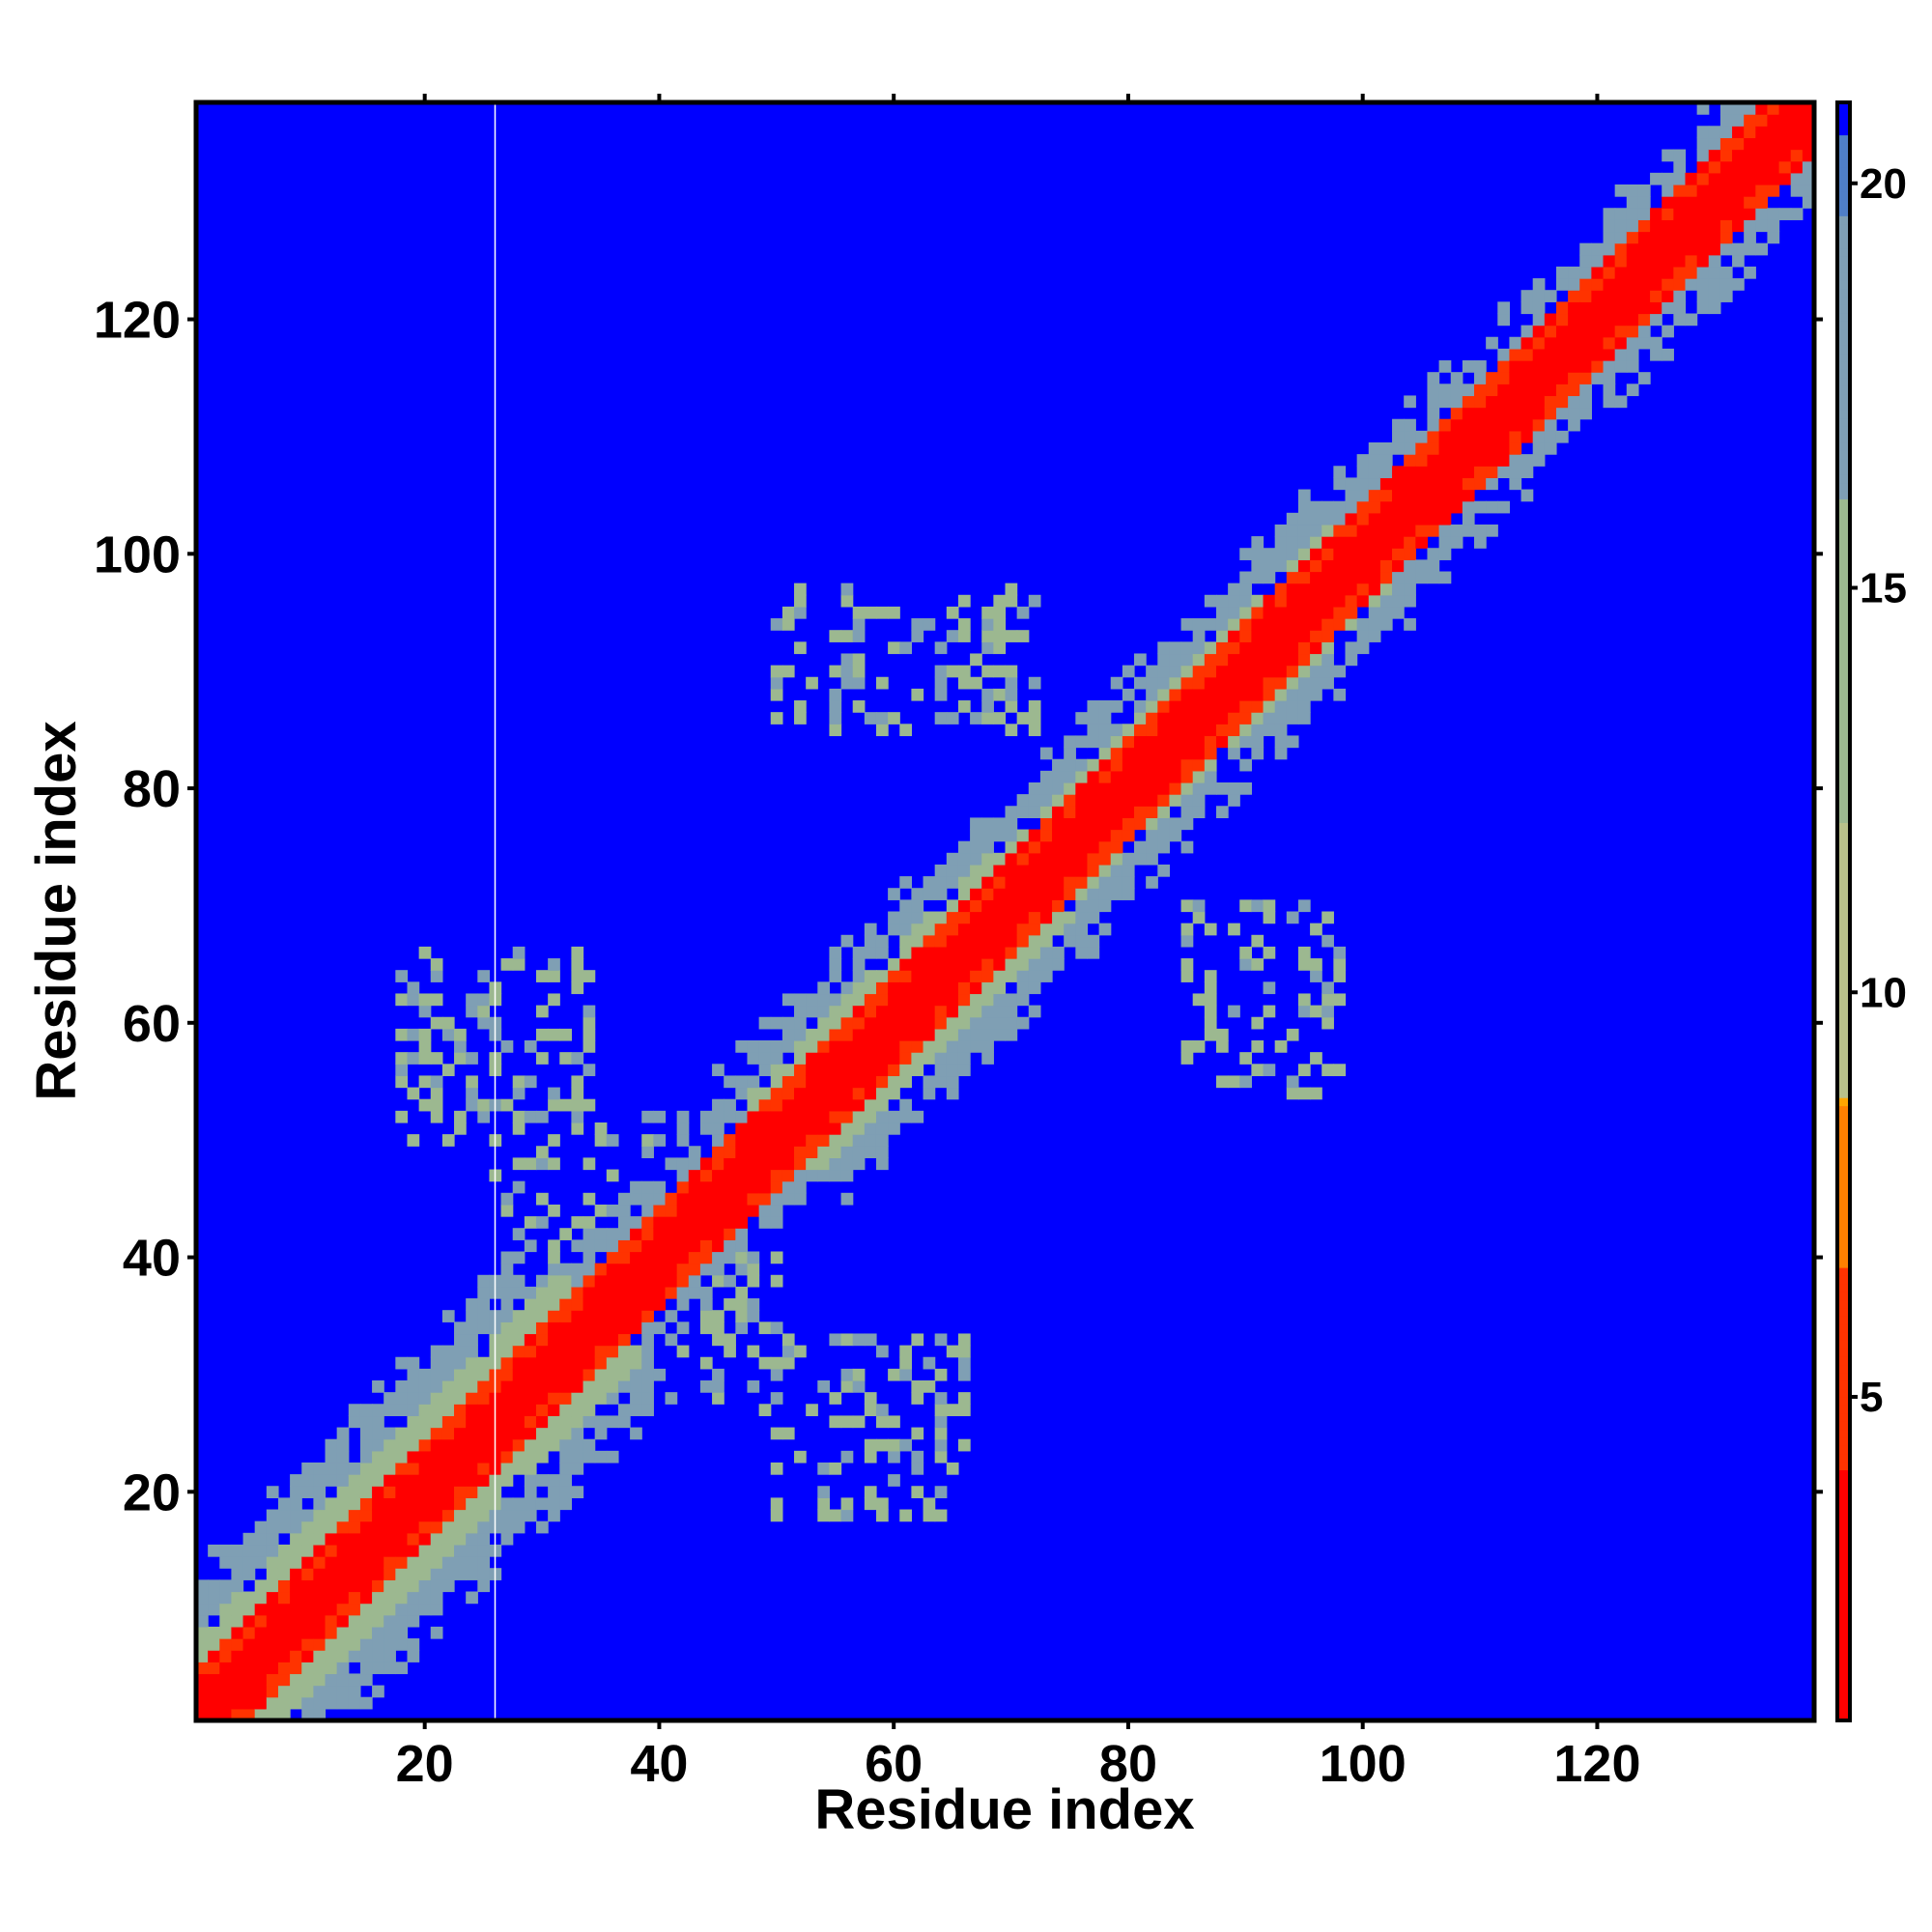 This screenshot has width=1932, height=1932. Describe the element at coordinates (894, 1764) in the screenshot. I see `x-tick-label: 60` at that location.